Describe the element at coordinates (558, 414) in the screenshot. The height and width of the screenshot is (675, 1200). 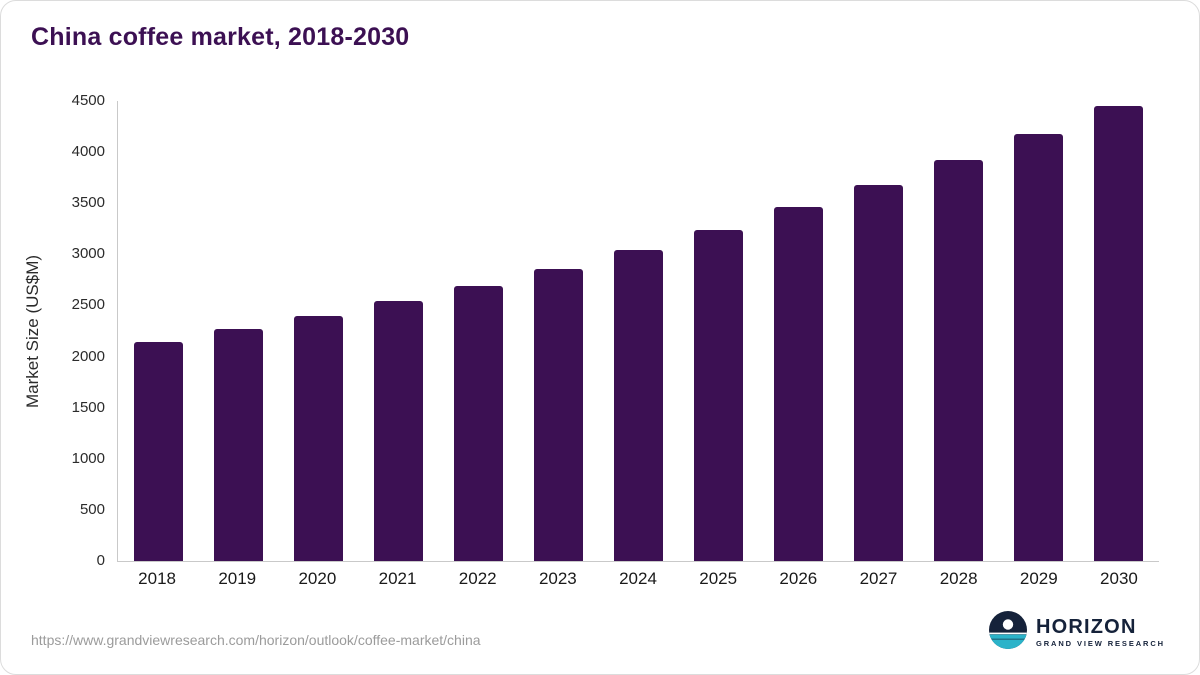
I see `bar-2023` at that location.